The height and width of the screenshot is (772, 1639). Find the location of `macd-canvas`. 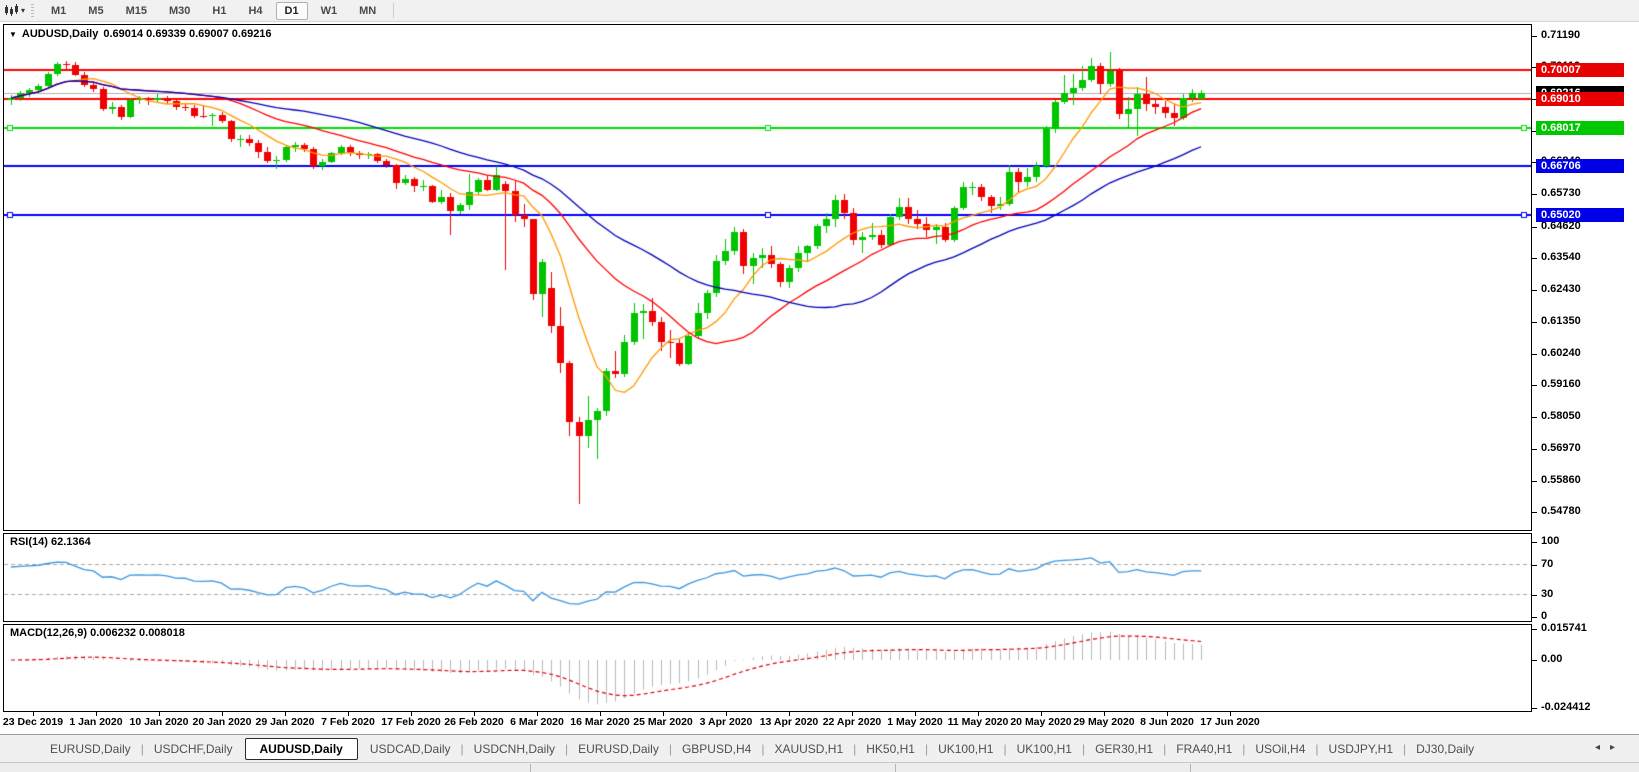

macd-canvas is located at coordinates (767, 668).